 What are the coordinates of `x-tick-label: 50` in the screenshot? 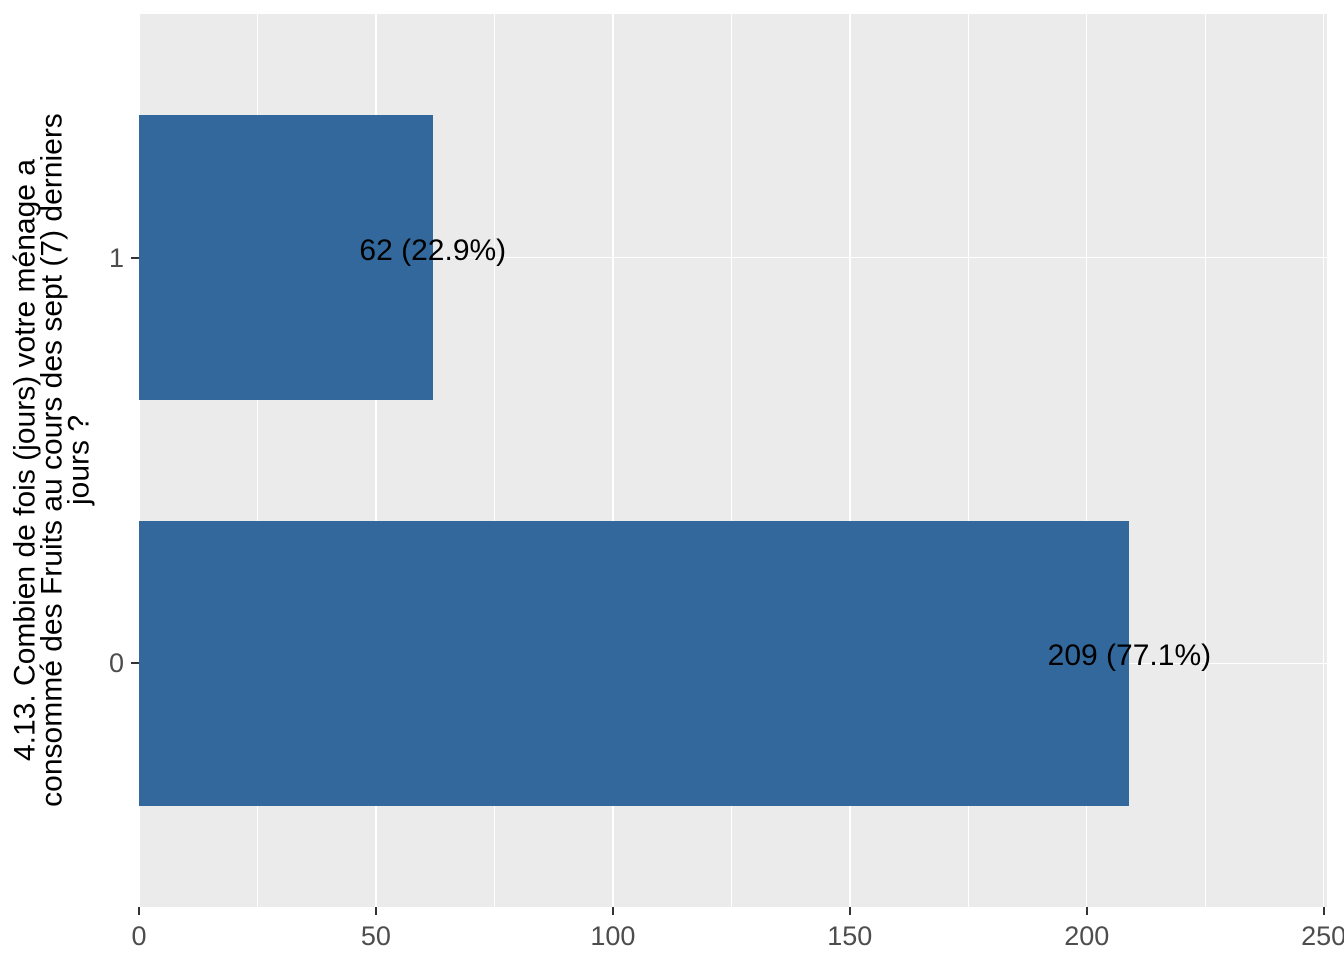 It's located at (375, 936).